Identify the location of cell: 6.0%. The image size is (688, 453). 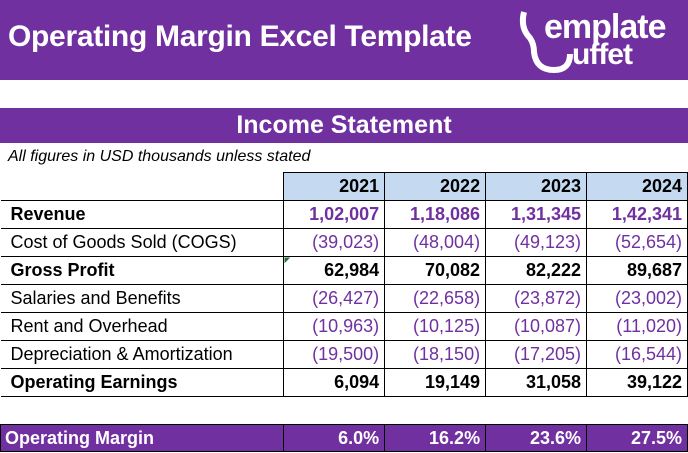
(334, 438).